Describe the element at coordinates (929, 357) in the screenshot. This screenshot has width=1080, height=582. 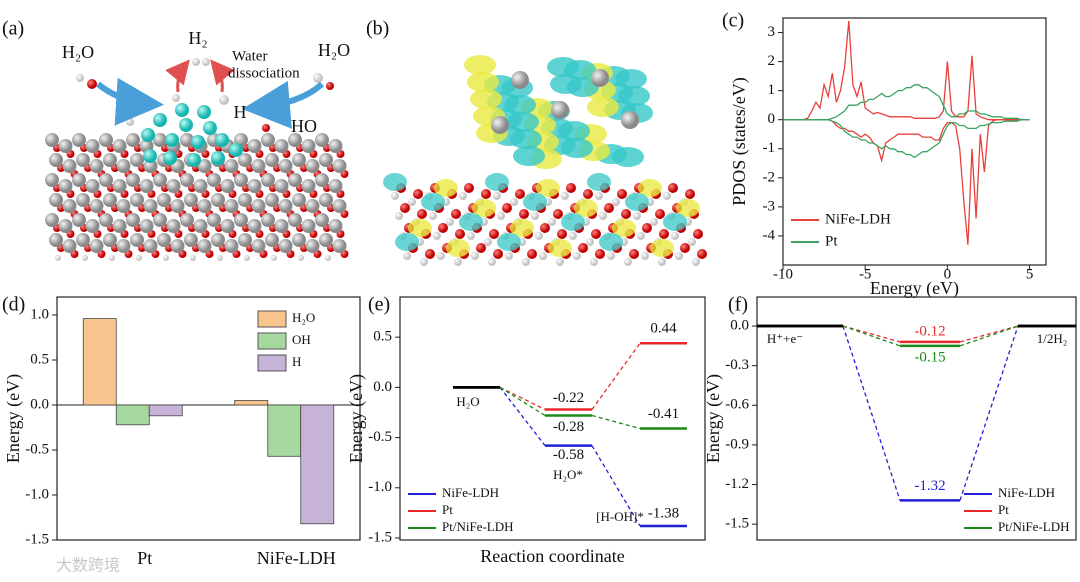
I see `value-label: -0.15` at that location.